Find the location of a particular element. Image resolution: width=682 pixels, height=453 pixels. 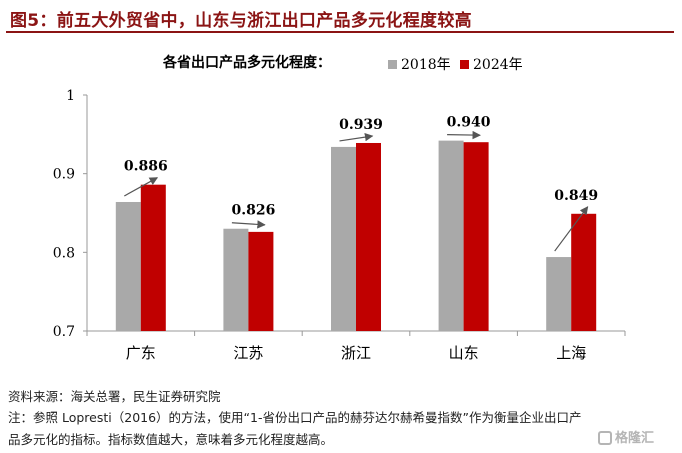

legend-swatch-2024 is located at coordinates (464, 64).